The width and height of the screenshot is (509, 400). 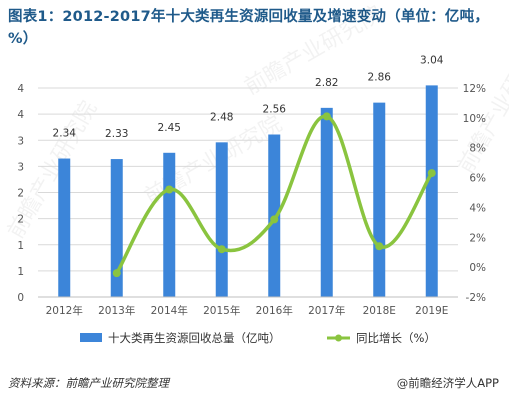 What do you see at coordinates (275, 110) in the screenshot?
I see `bar-data-label: 2.56` at bounding box center [275, 110].